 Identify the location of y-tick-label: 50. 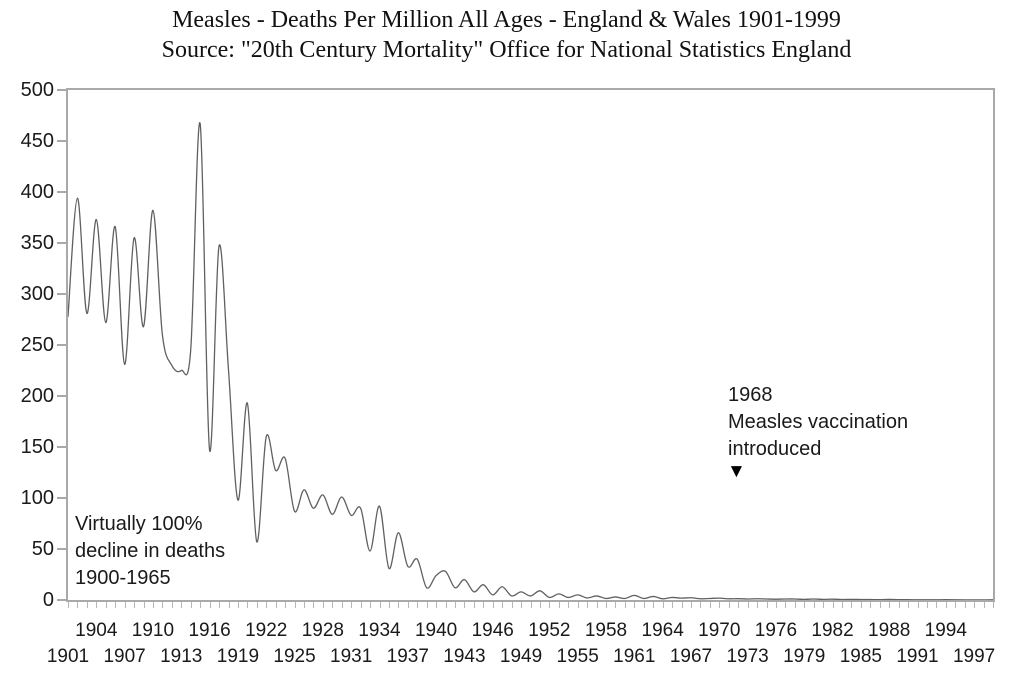
(42, 549).